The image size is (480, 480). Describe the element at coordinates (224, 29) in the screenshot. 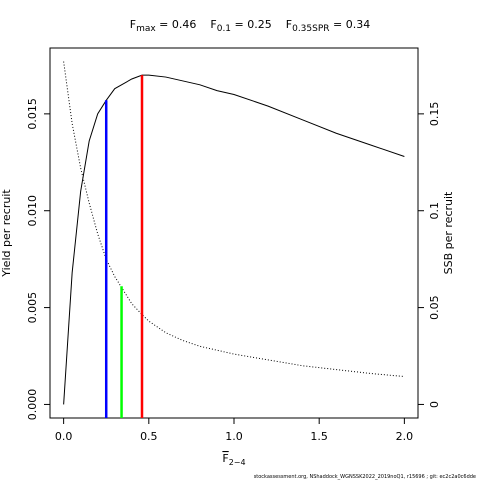

I see `title-sub: 0.1` at that location.